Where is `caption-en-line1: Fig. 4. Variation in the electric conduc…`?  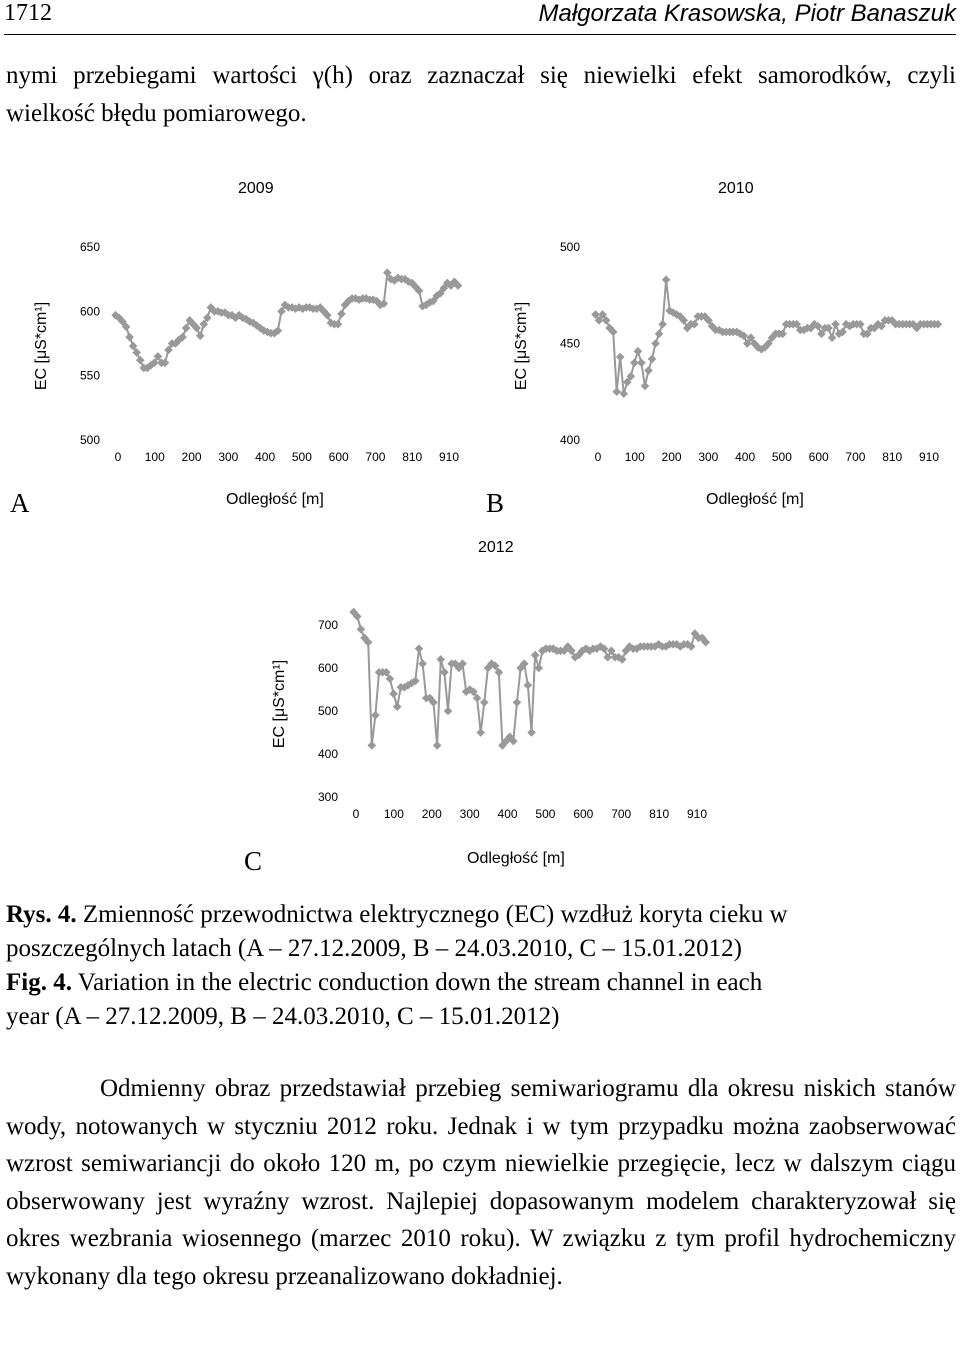 caption-en-line1: Fig. 4. Variation in the electric conduc… is located at coordinates (481, 983).